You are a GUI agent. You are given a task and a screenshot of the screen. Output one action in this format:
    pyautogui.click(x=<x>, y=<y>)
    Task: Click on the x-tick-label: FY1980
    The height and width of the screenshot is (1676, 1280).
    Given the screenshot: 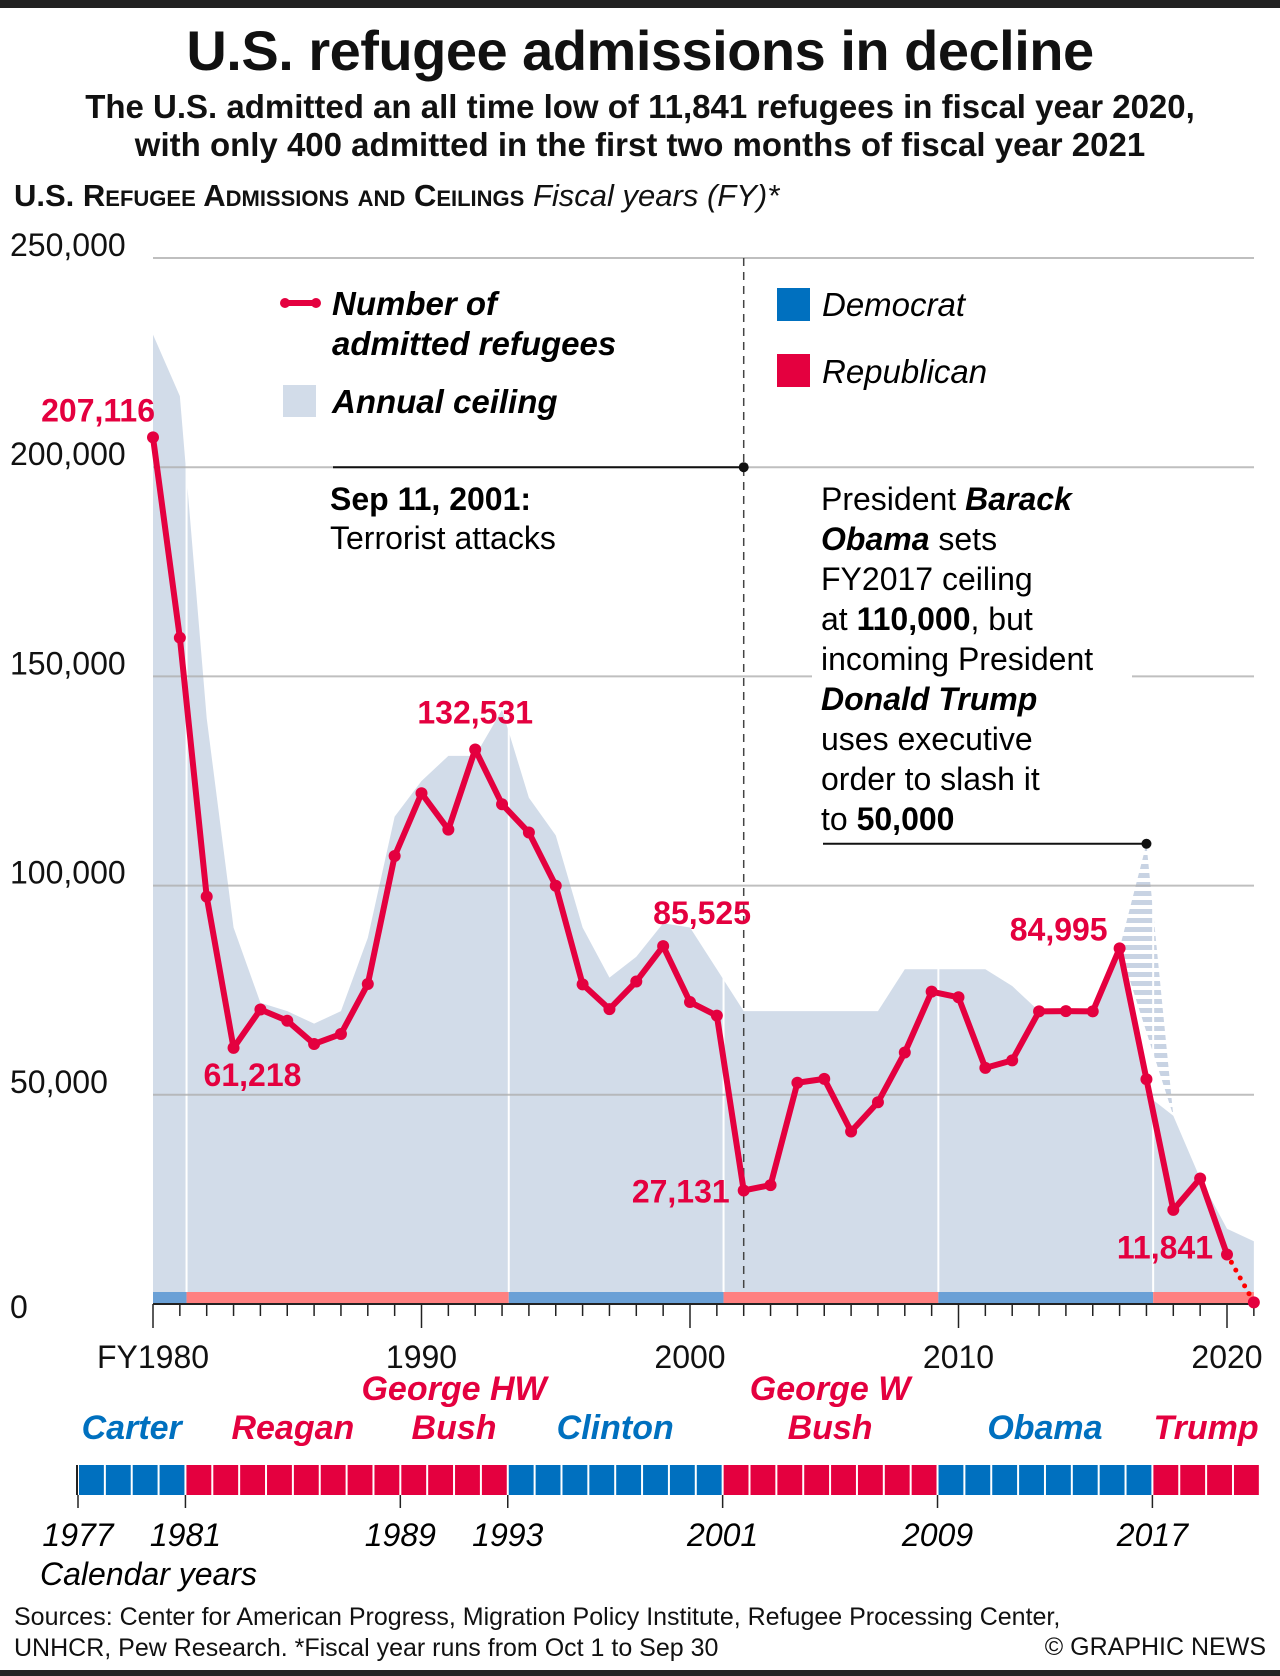 What is the action you would take?
    pyautogui.click(x=153, y=1357)
    